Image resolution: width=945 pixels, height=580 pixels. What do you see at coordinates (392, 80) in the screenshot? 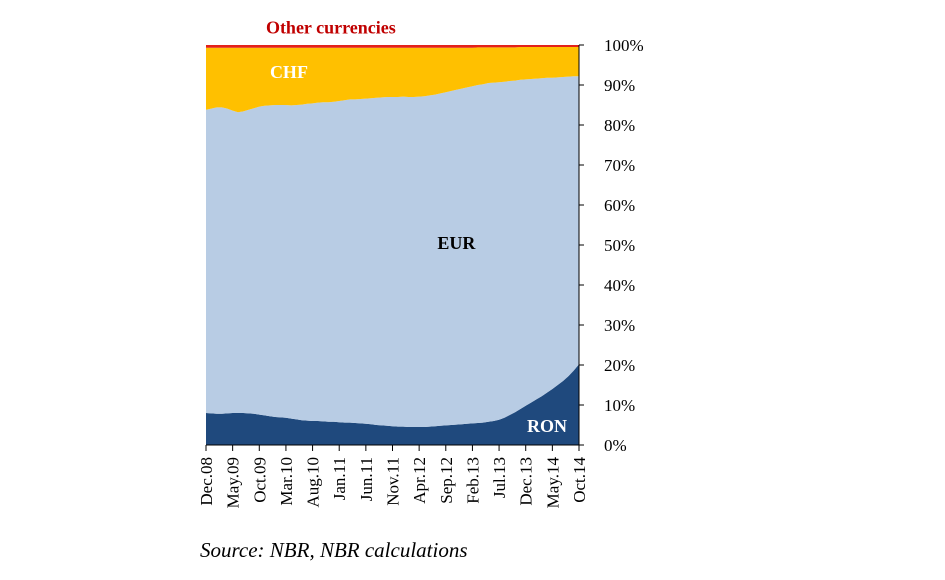
I see `area-chf` at bounding box center [392, 80].